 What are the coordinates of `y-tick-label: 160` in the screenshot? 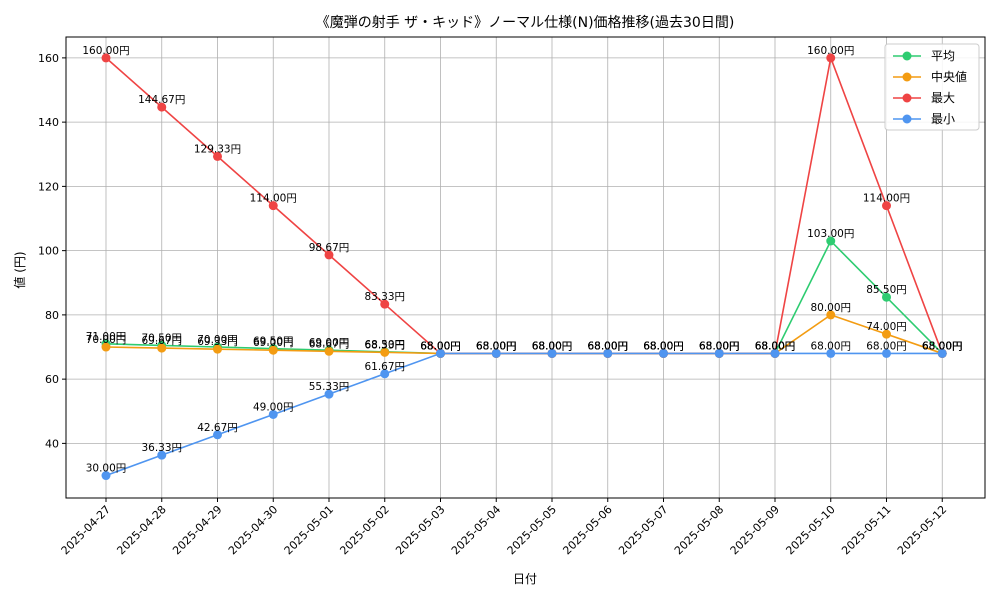 It's located at (48, 58).